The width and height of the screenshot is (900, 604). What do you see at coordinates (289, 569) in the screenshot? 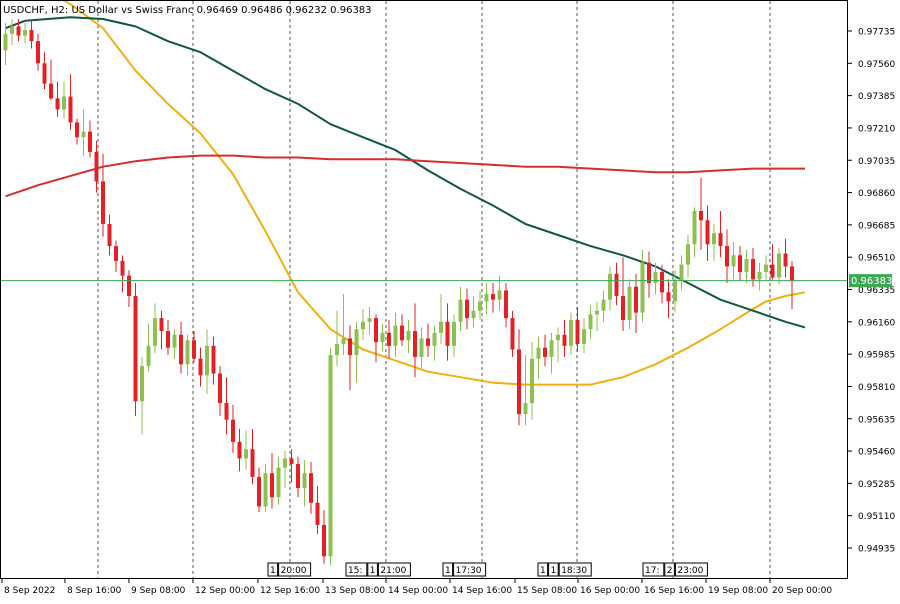
I see `event-marker-0: 1 20:00` at bounding box center [289, 569].